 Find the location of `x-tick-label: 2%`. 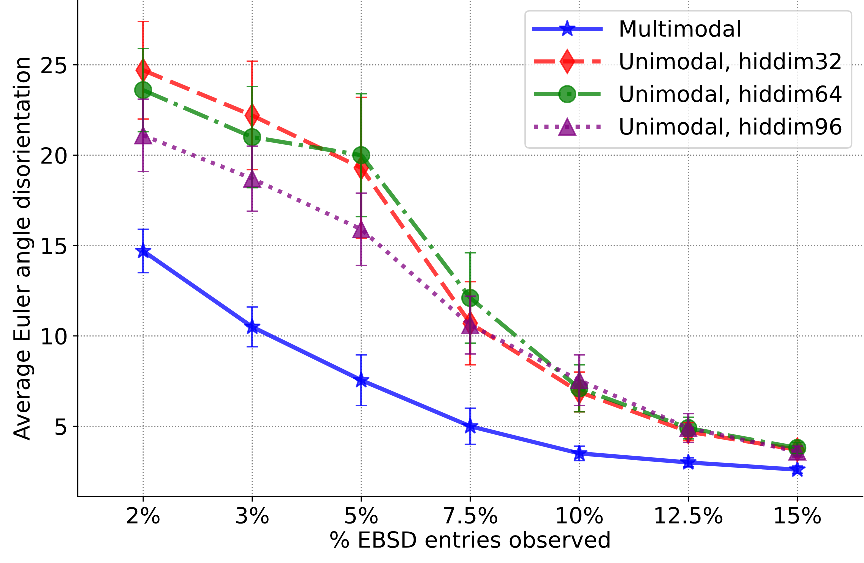

x-tick-label: 2% is located at coordinates (143, 515).